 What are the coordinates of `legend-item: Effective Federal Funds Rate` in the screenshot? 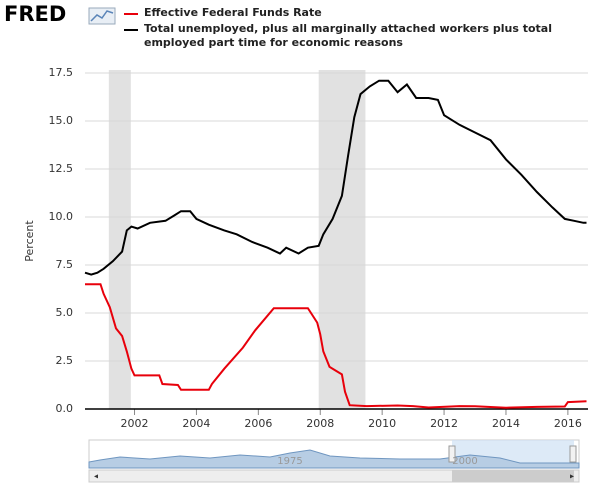 It's located at (354, 13).